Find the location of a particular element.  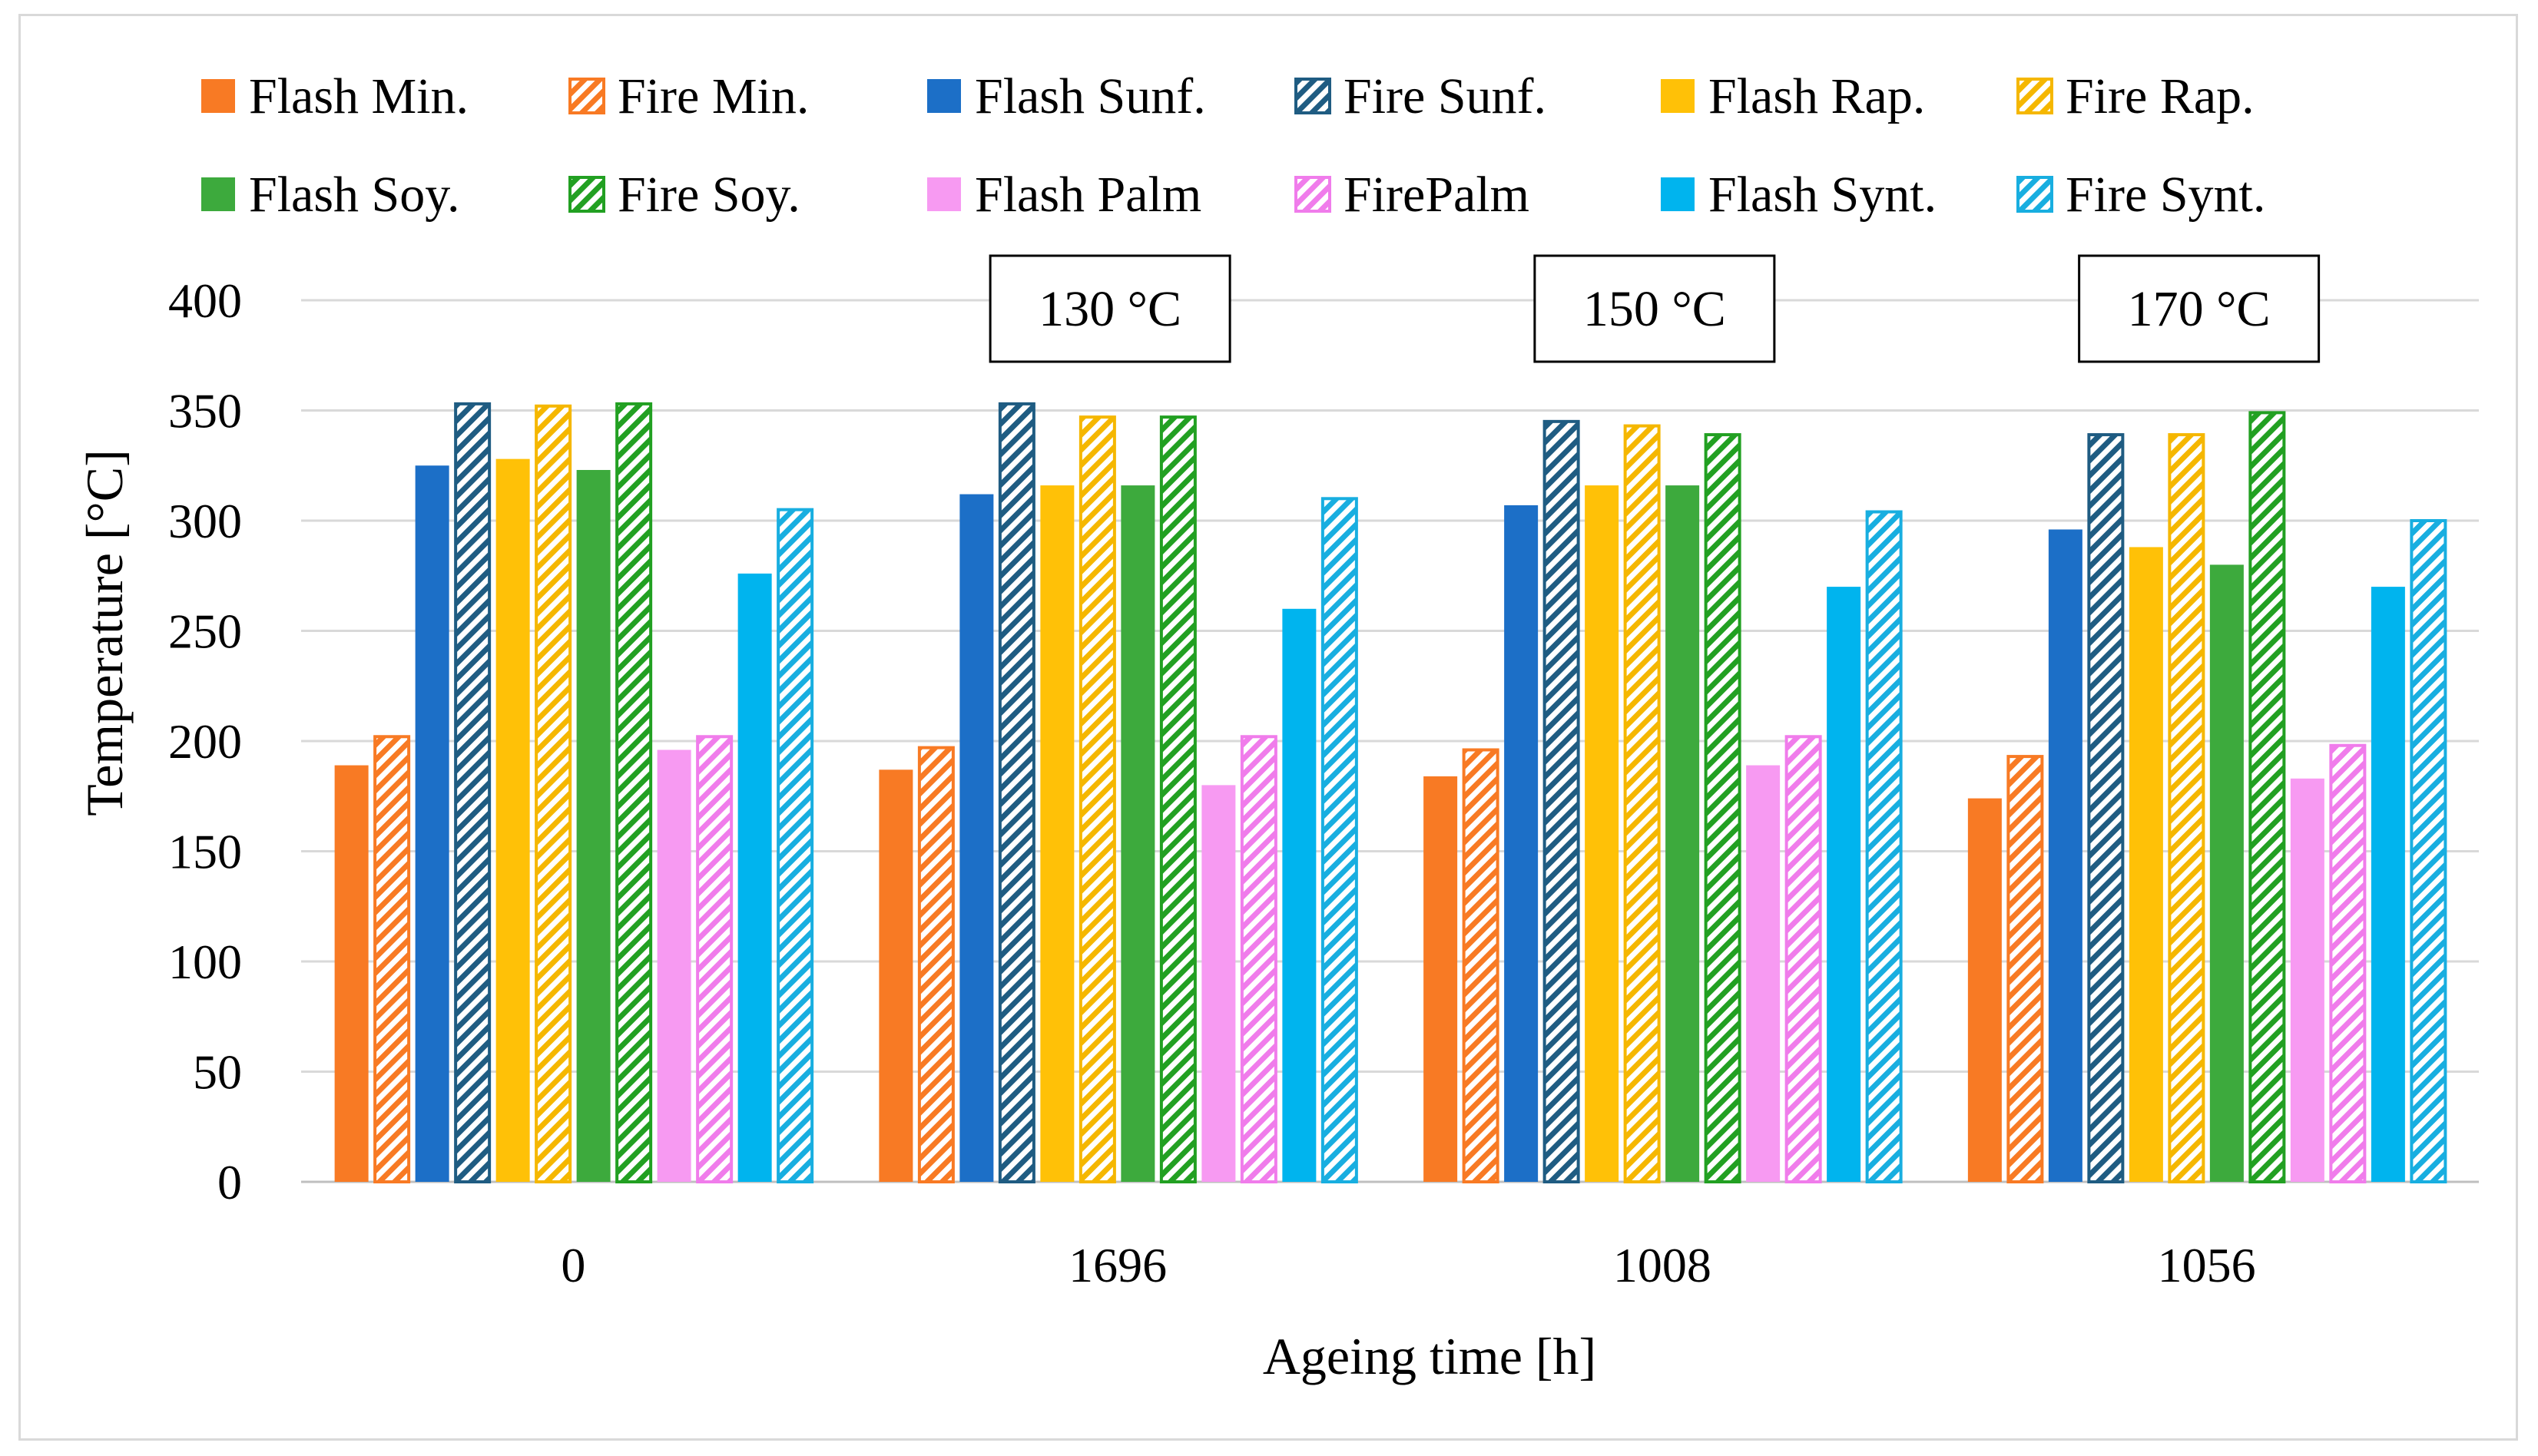

legend-label-fire-synt: Fire Synt. is located at coordinates (2165, 195).